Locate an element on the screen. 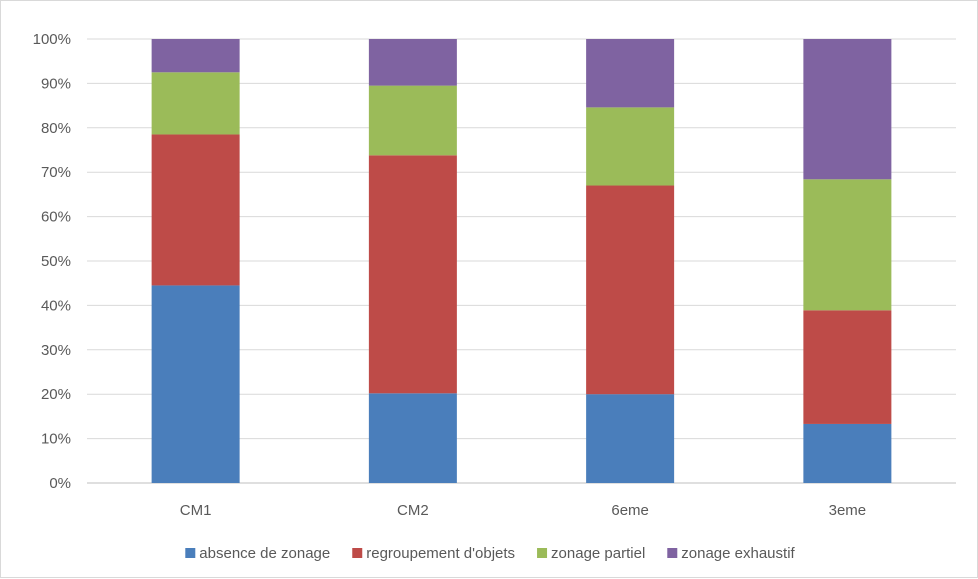  legend-label: zonage partiel is located at coordinates (598, 553).